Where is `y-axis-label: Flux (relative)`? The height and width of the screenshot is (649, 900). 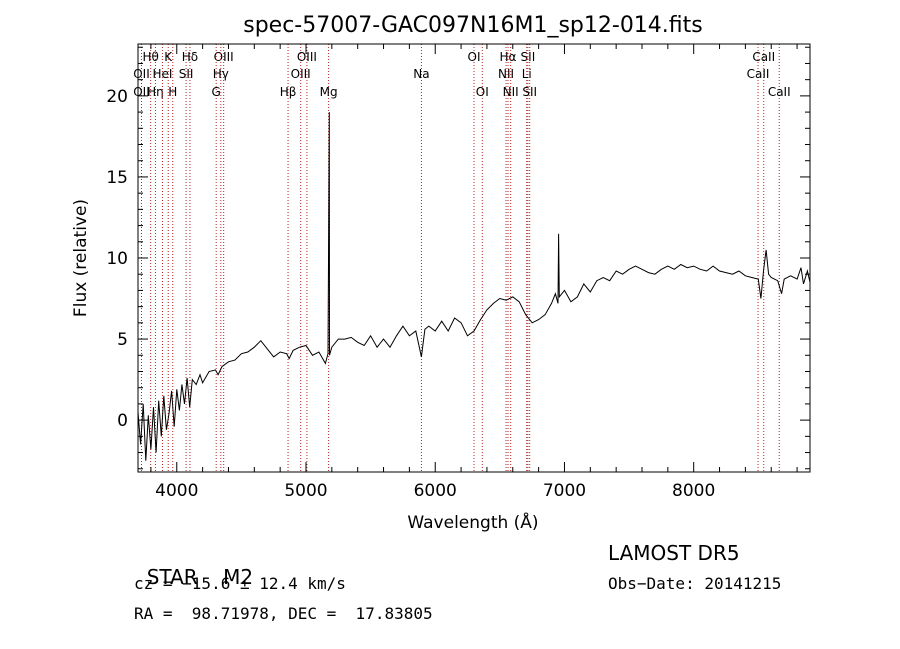 y-axis-label: Flux (relative) is located at coordinates (81, 258).